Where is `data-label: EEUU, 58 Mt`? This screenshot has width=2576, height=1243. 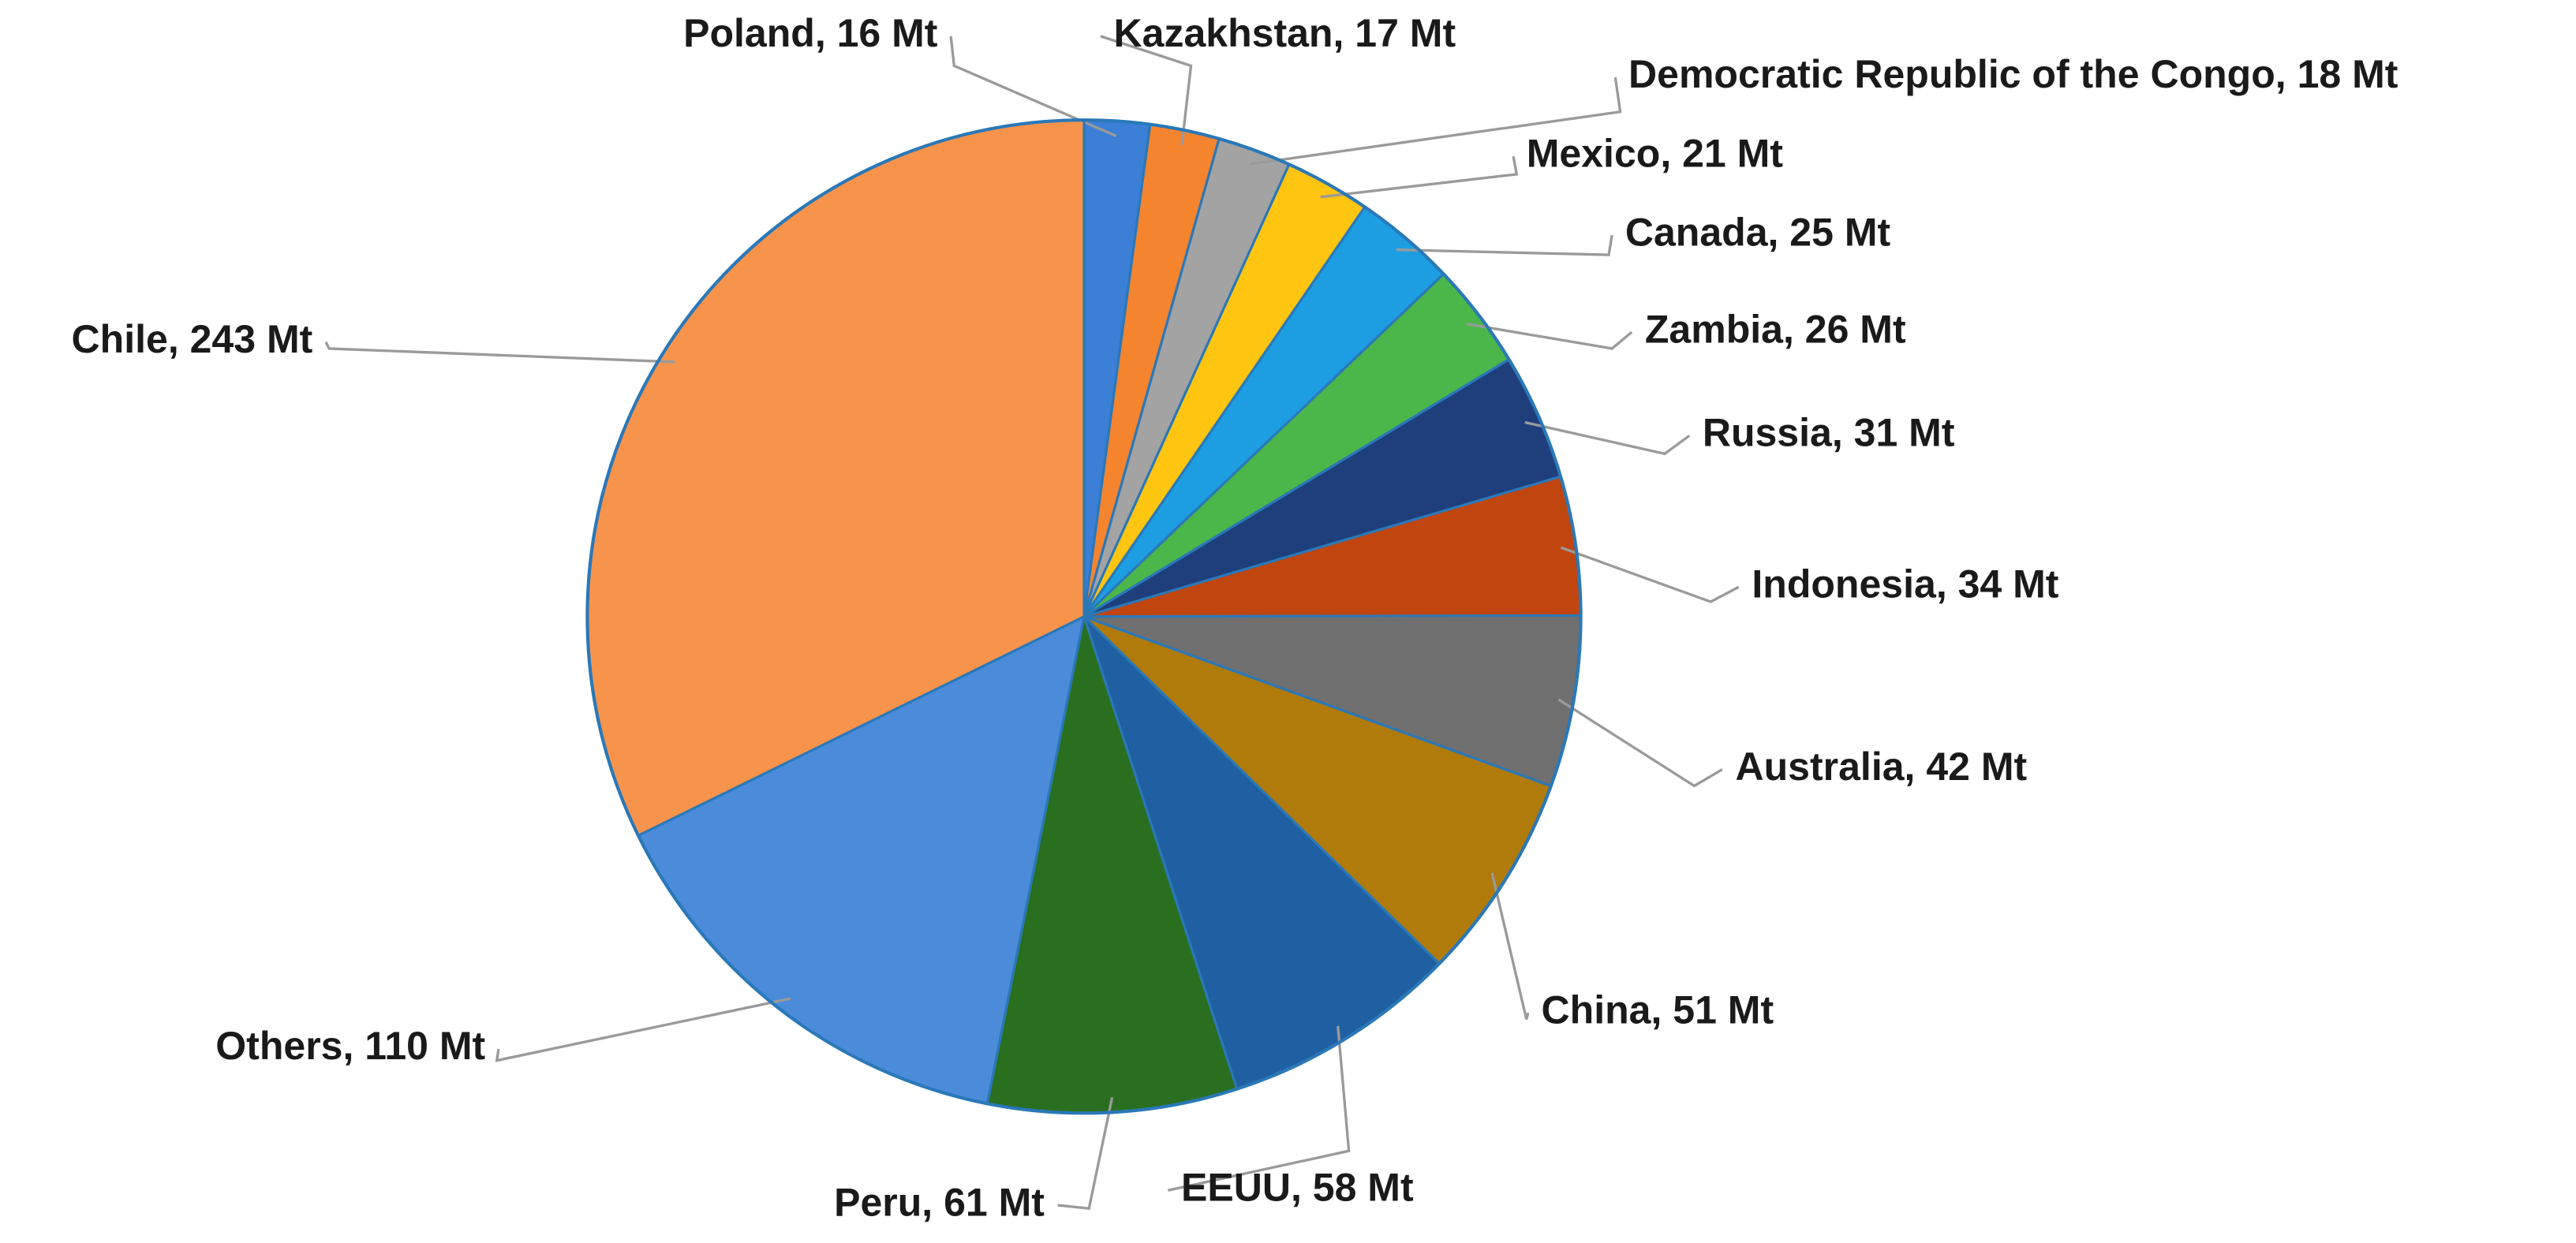 data-label: EEUU, 58 Mt is located at coordinates (1297, 1188).